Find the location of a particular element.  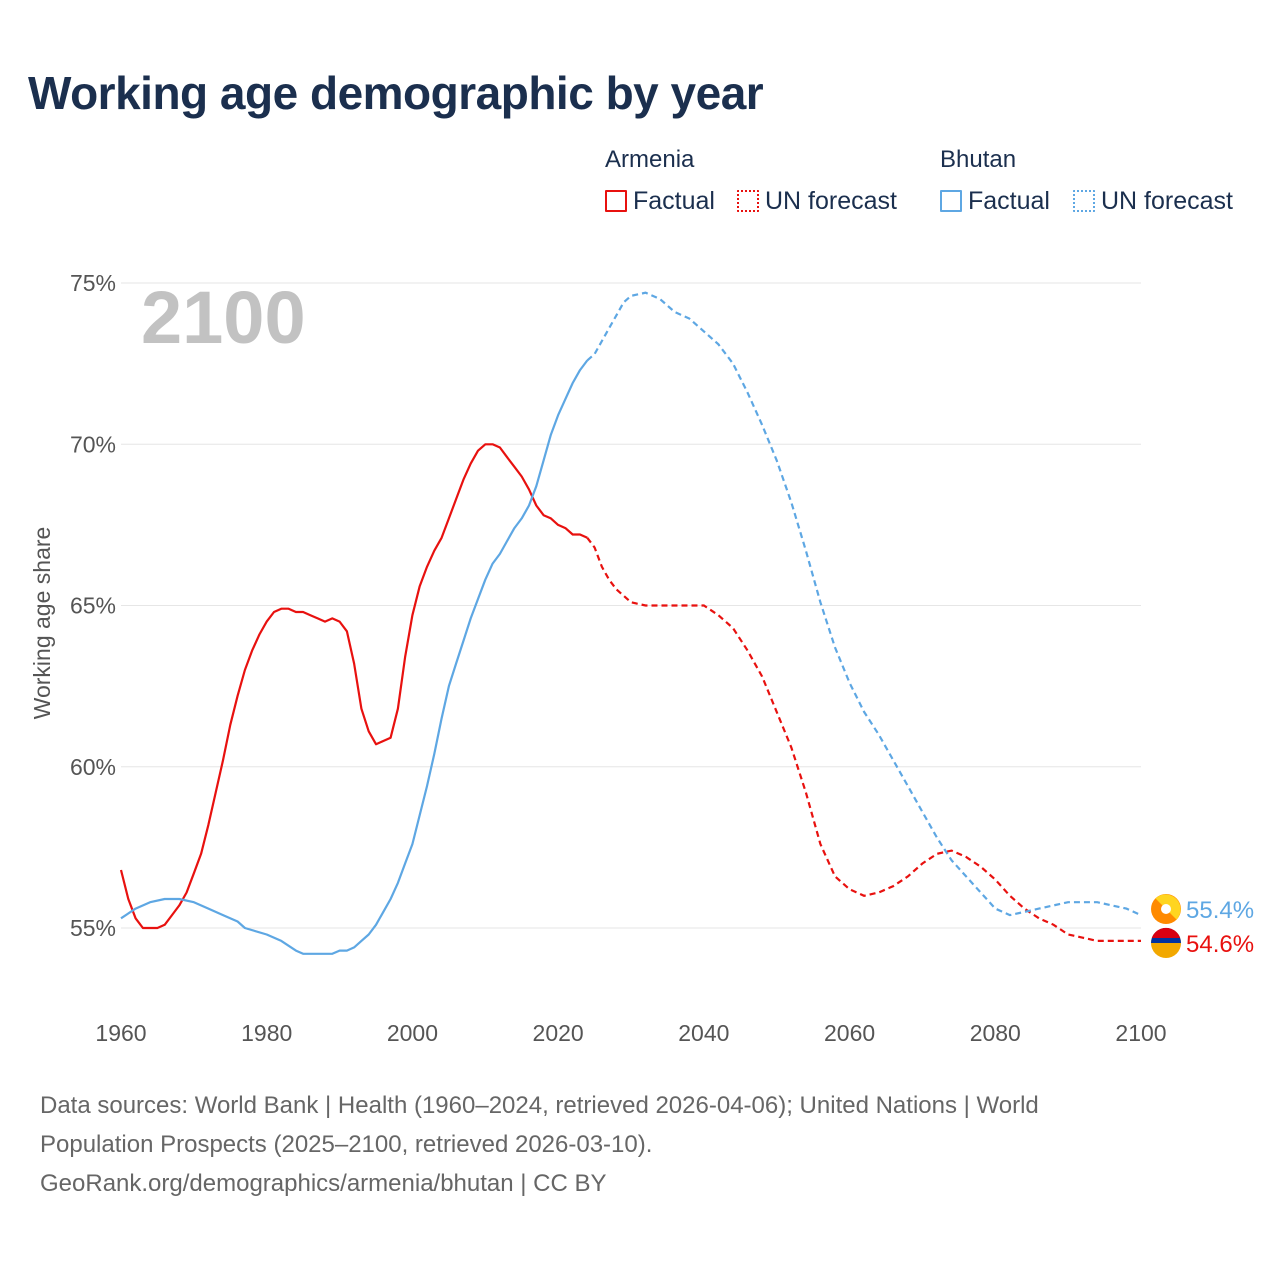

y-tick-label: 65% is located at coordinates (93, 606).